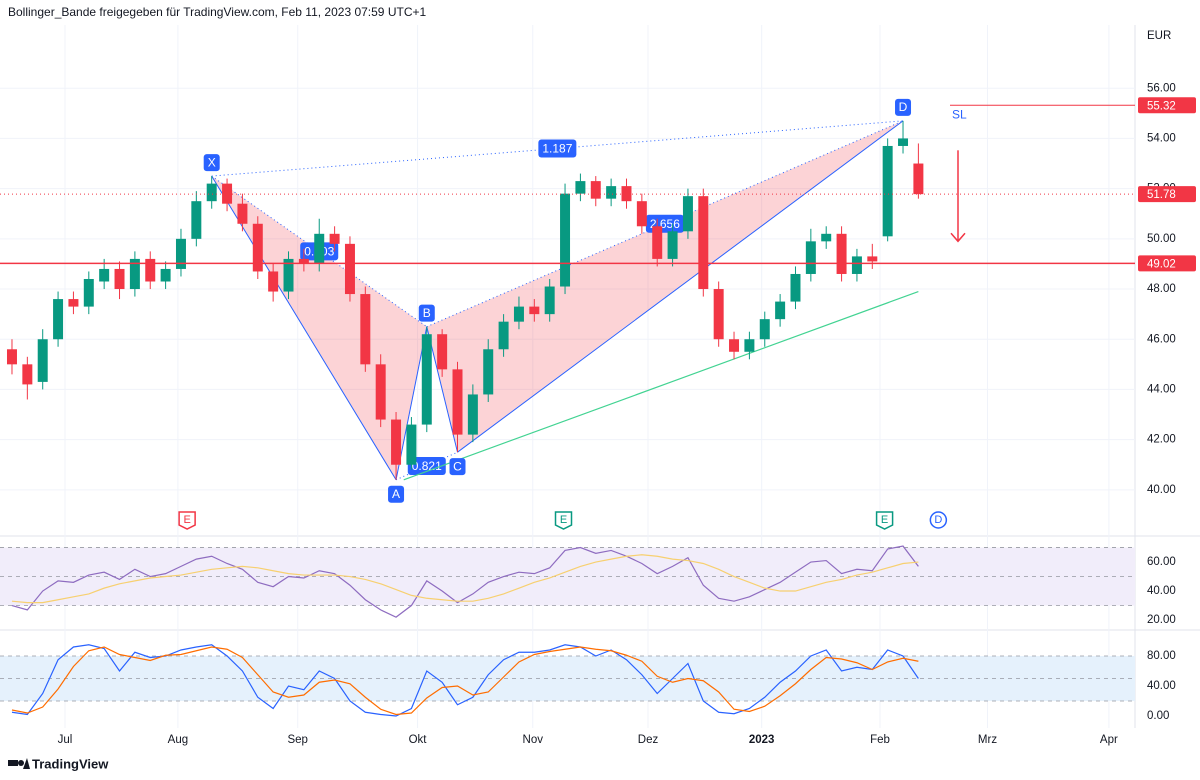 Image resolution: width=1200 pixels, height=780 pixels. What do you see at coordinates (178, 740) in the screenshot?
I see `x-tick-label: Aug` at bounding box center [178, 740].